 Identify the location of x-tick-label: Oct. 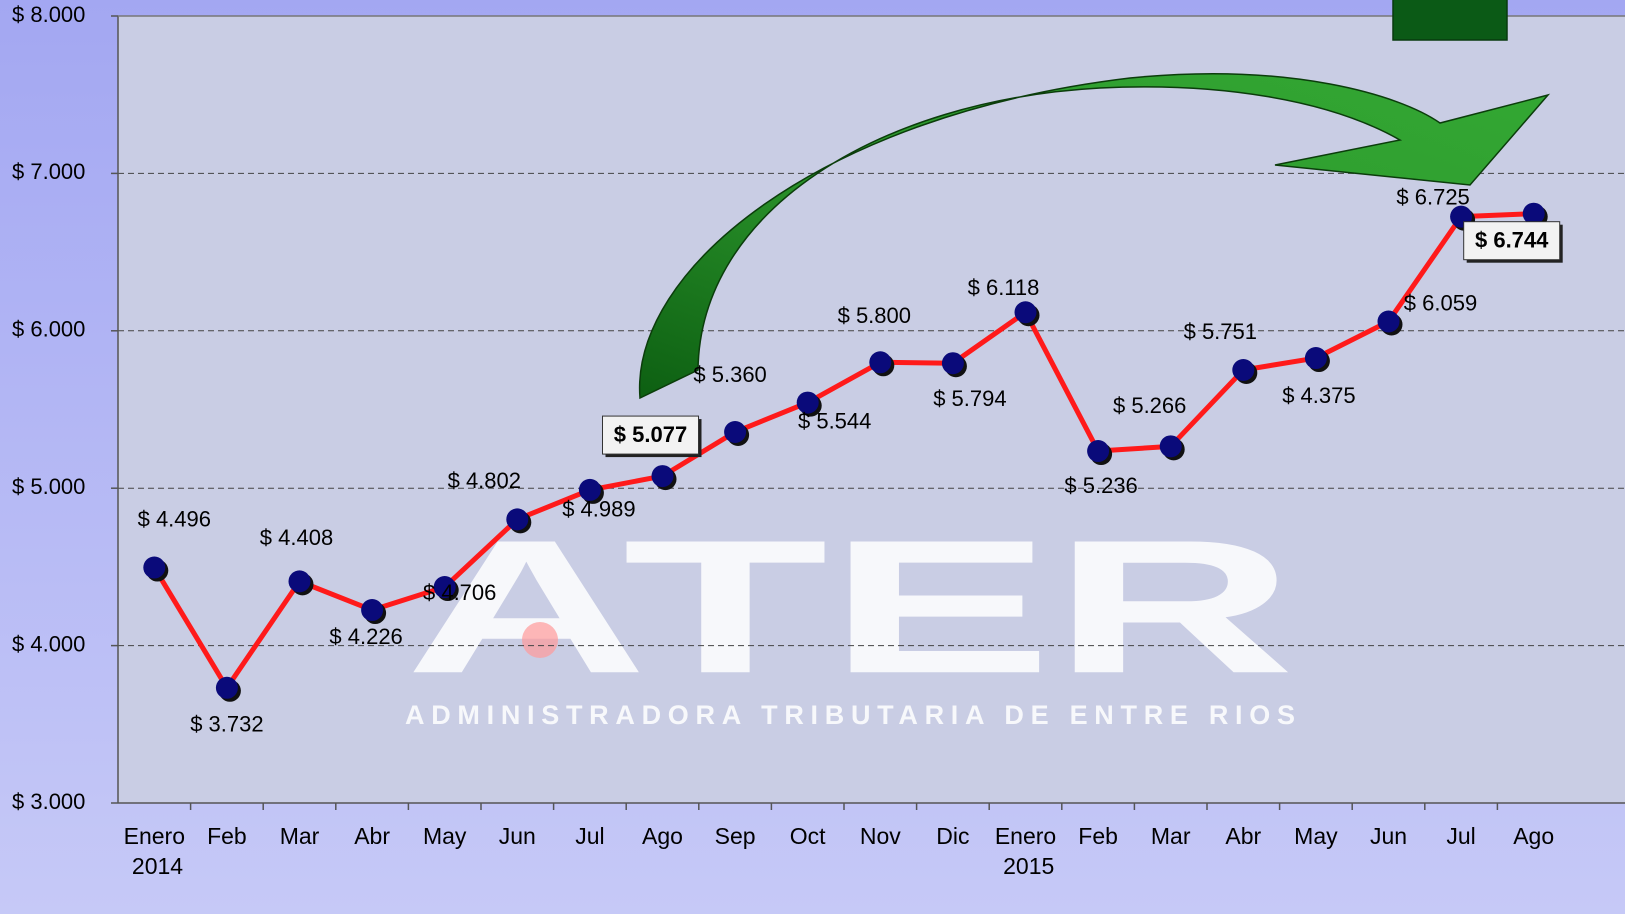
(808, 836).